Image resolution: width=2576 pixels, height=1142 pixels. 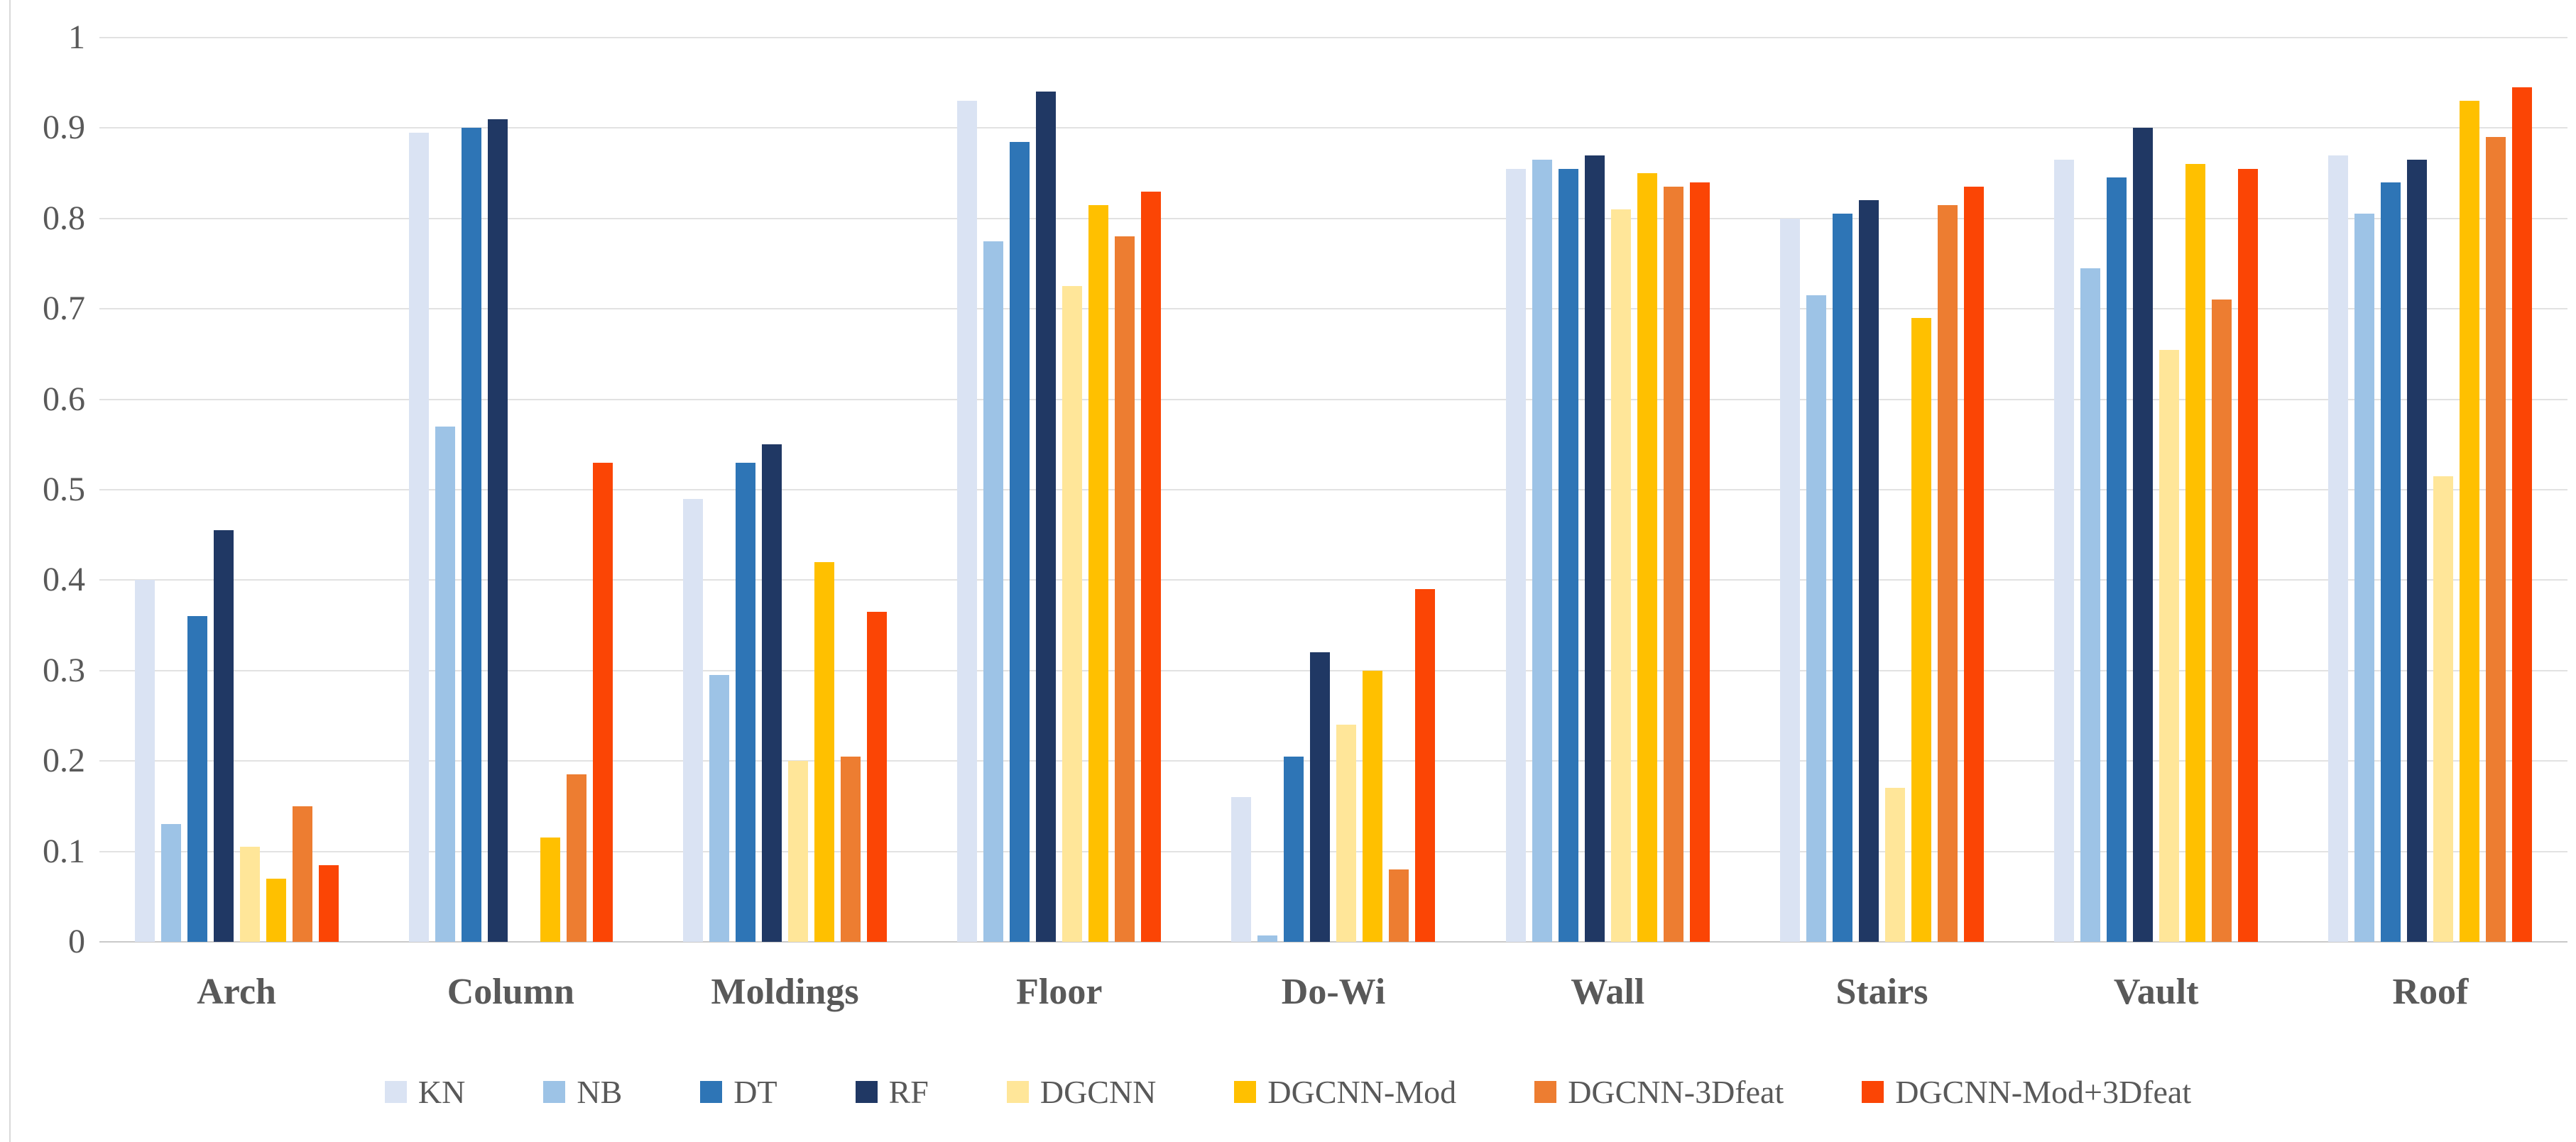 I want to click on bar-moldings-dgcnn, so click(x=798, y=851).